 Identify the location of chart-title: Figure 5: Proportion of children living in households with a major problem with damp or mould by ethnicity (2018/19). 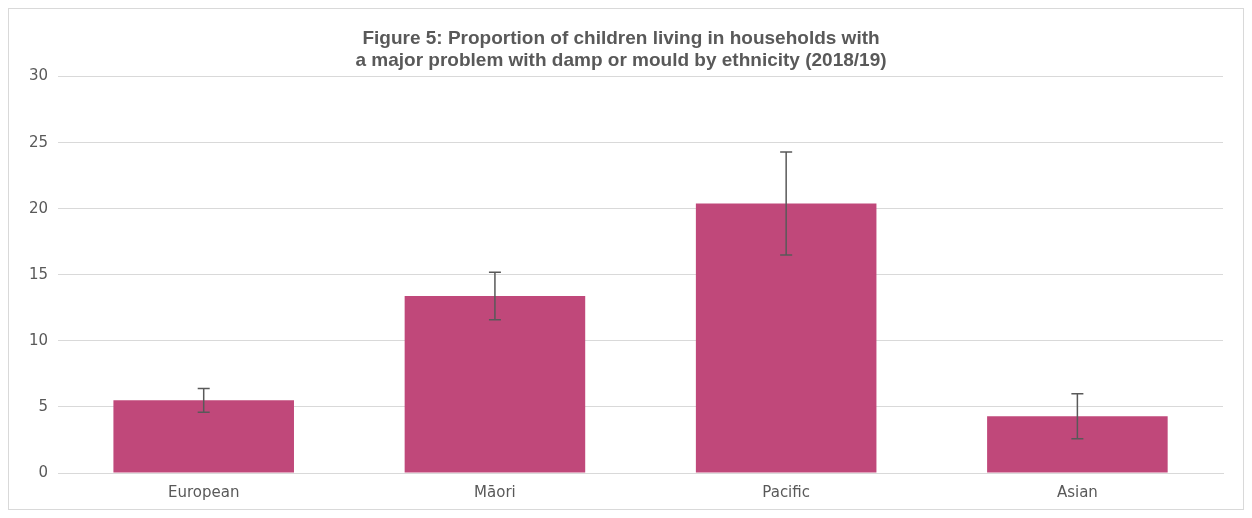
(621, 48).